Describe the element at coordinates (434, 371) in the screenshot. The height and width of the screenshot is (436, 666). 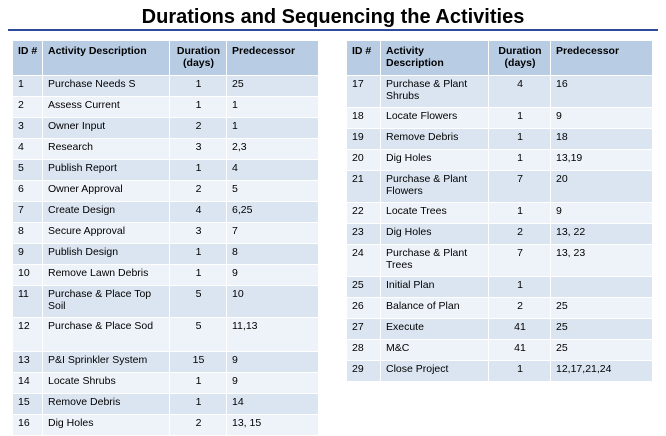
I see `cell-description: Close Project` at that location.